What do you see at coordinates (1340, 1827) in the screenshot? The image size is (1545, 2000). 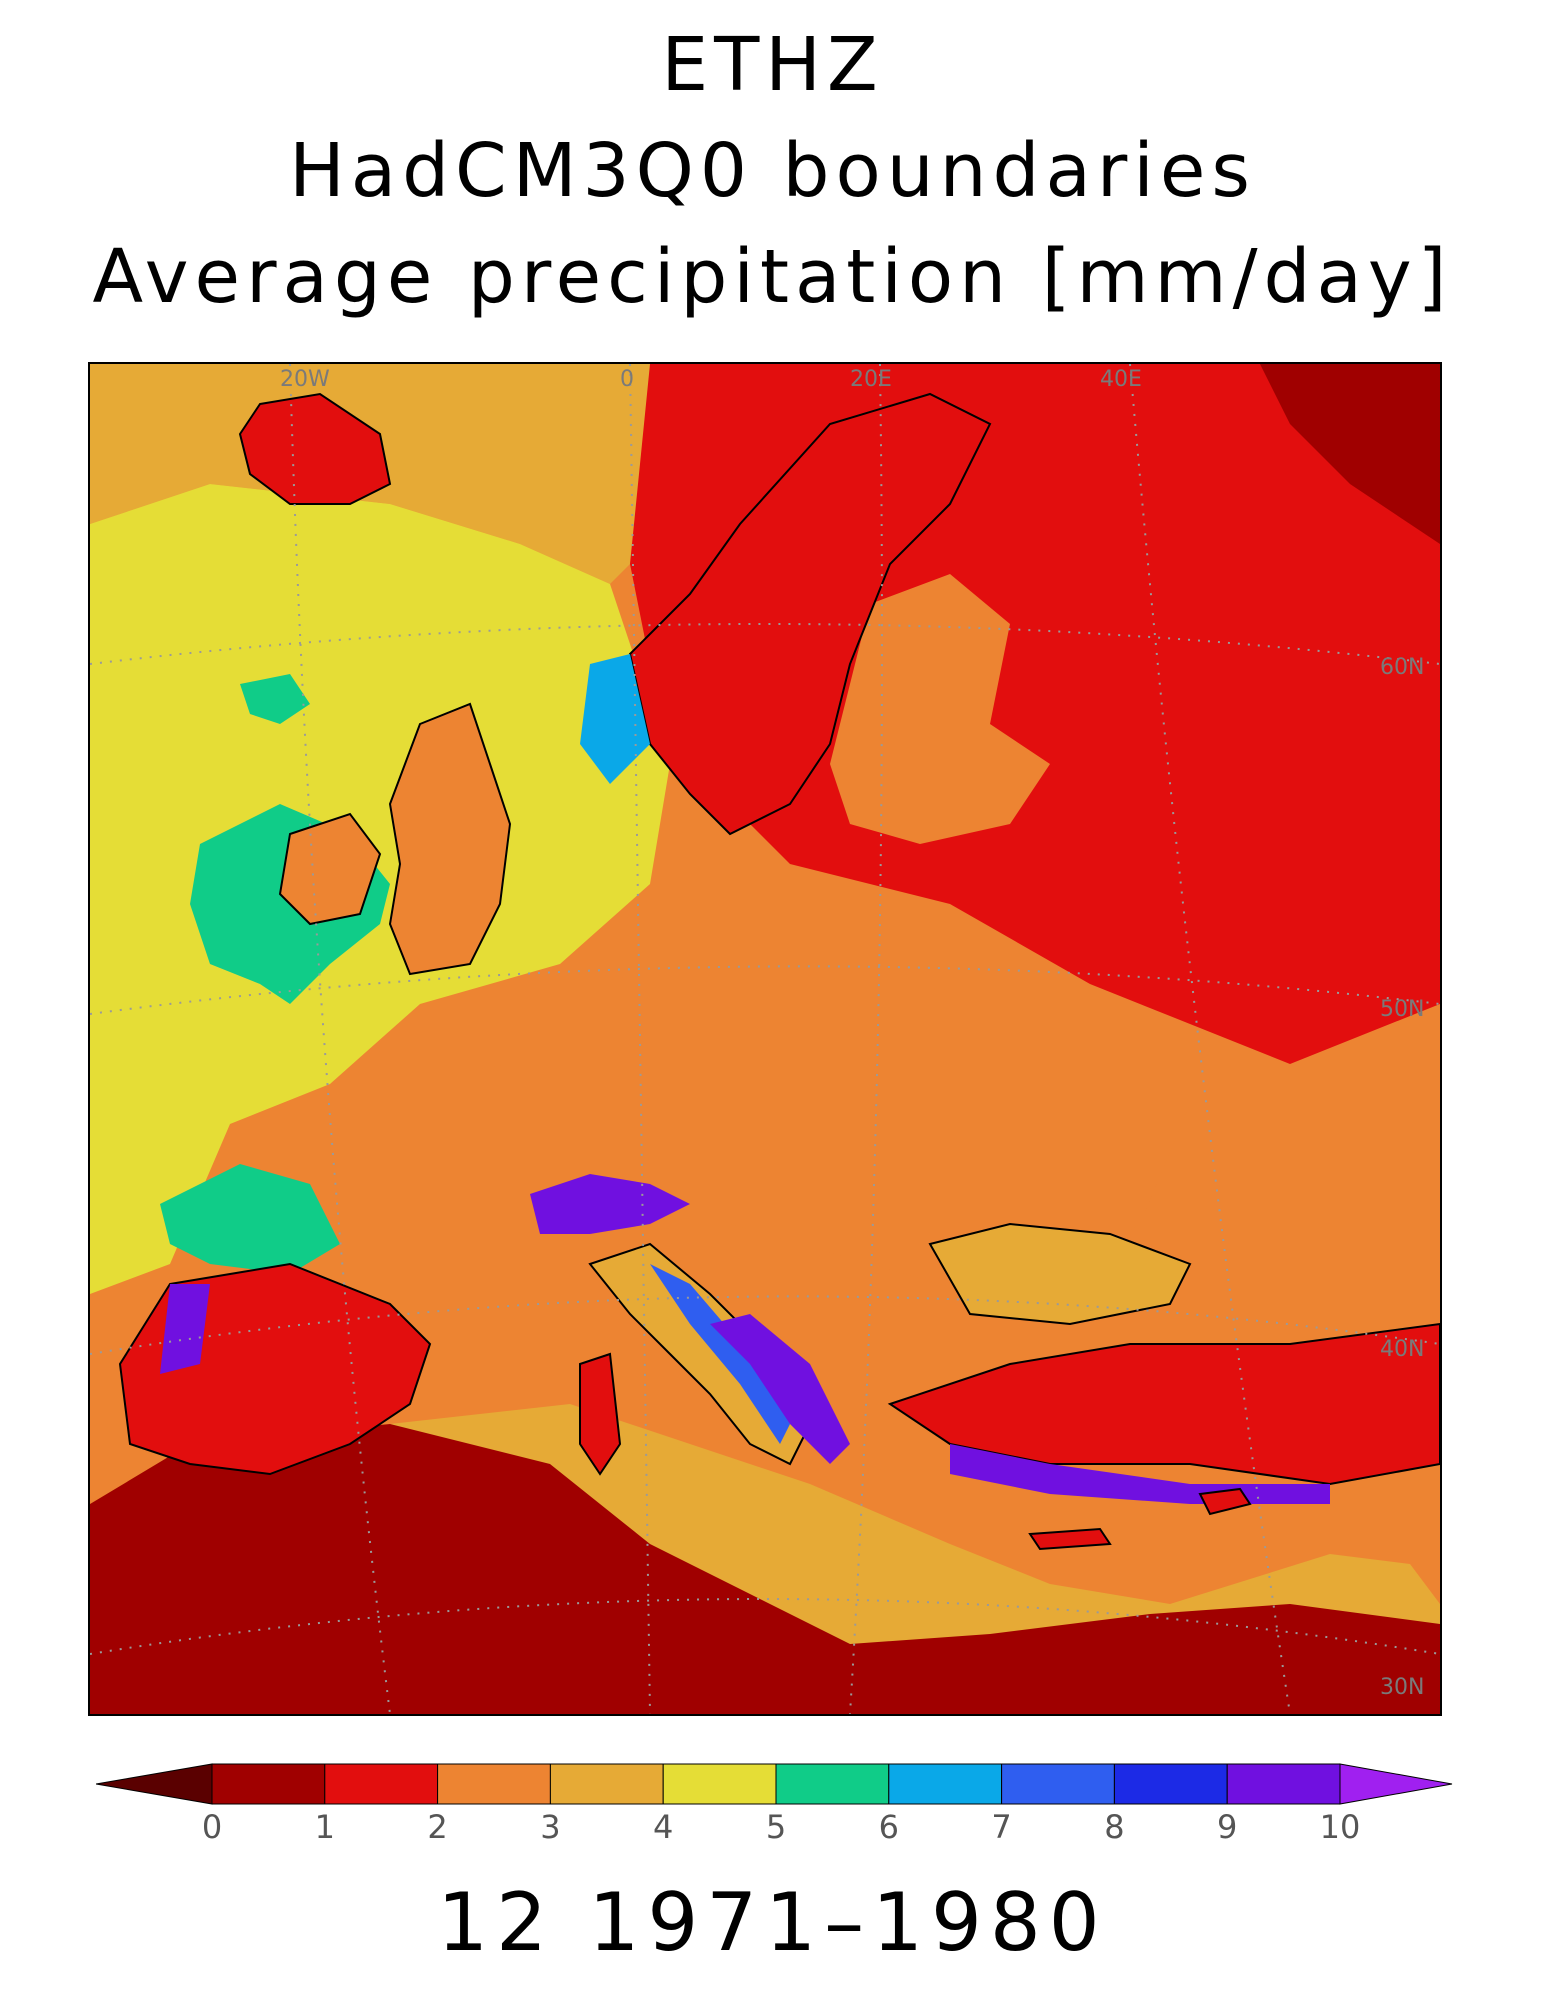 I see `colorbar-tick-label: 10` at bounding box center [1340, 1827].